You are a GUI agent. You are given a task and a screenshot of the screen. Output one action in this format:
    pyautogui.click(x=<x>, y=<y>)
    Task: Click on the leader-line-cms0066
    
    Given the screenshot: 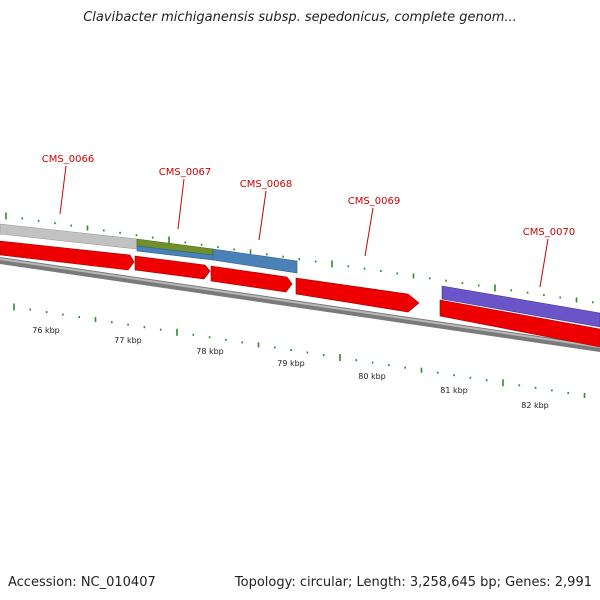 What is the action you would take?
    pyautogui.click(x=63, y=190)
    